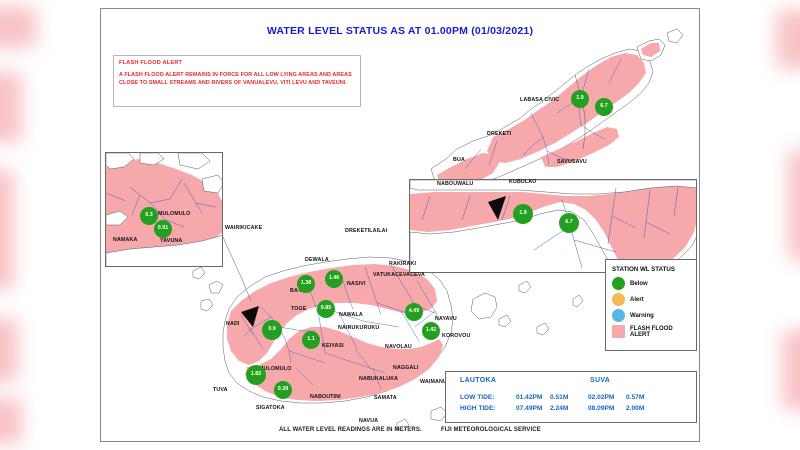  What do you see at coordinates (651, 299) in the screenshot?
I see `legend-item-alert: Alert` at bounding box center [651, 299].